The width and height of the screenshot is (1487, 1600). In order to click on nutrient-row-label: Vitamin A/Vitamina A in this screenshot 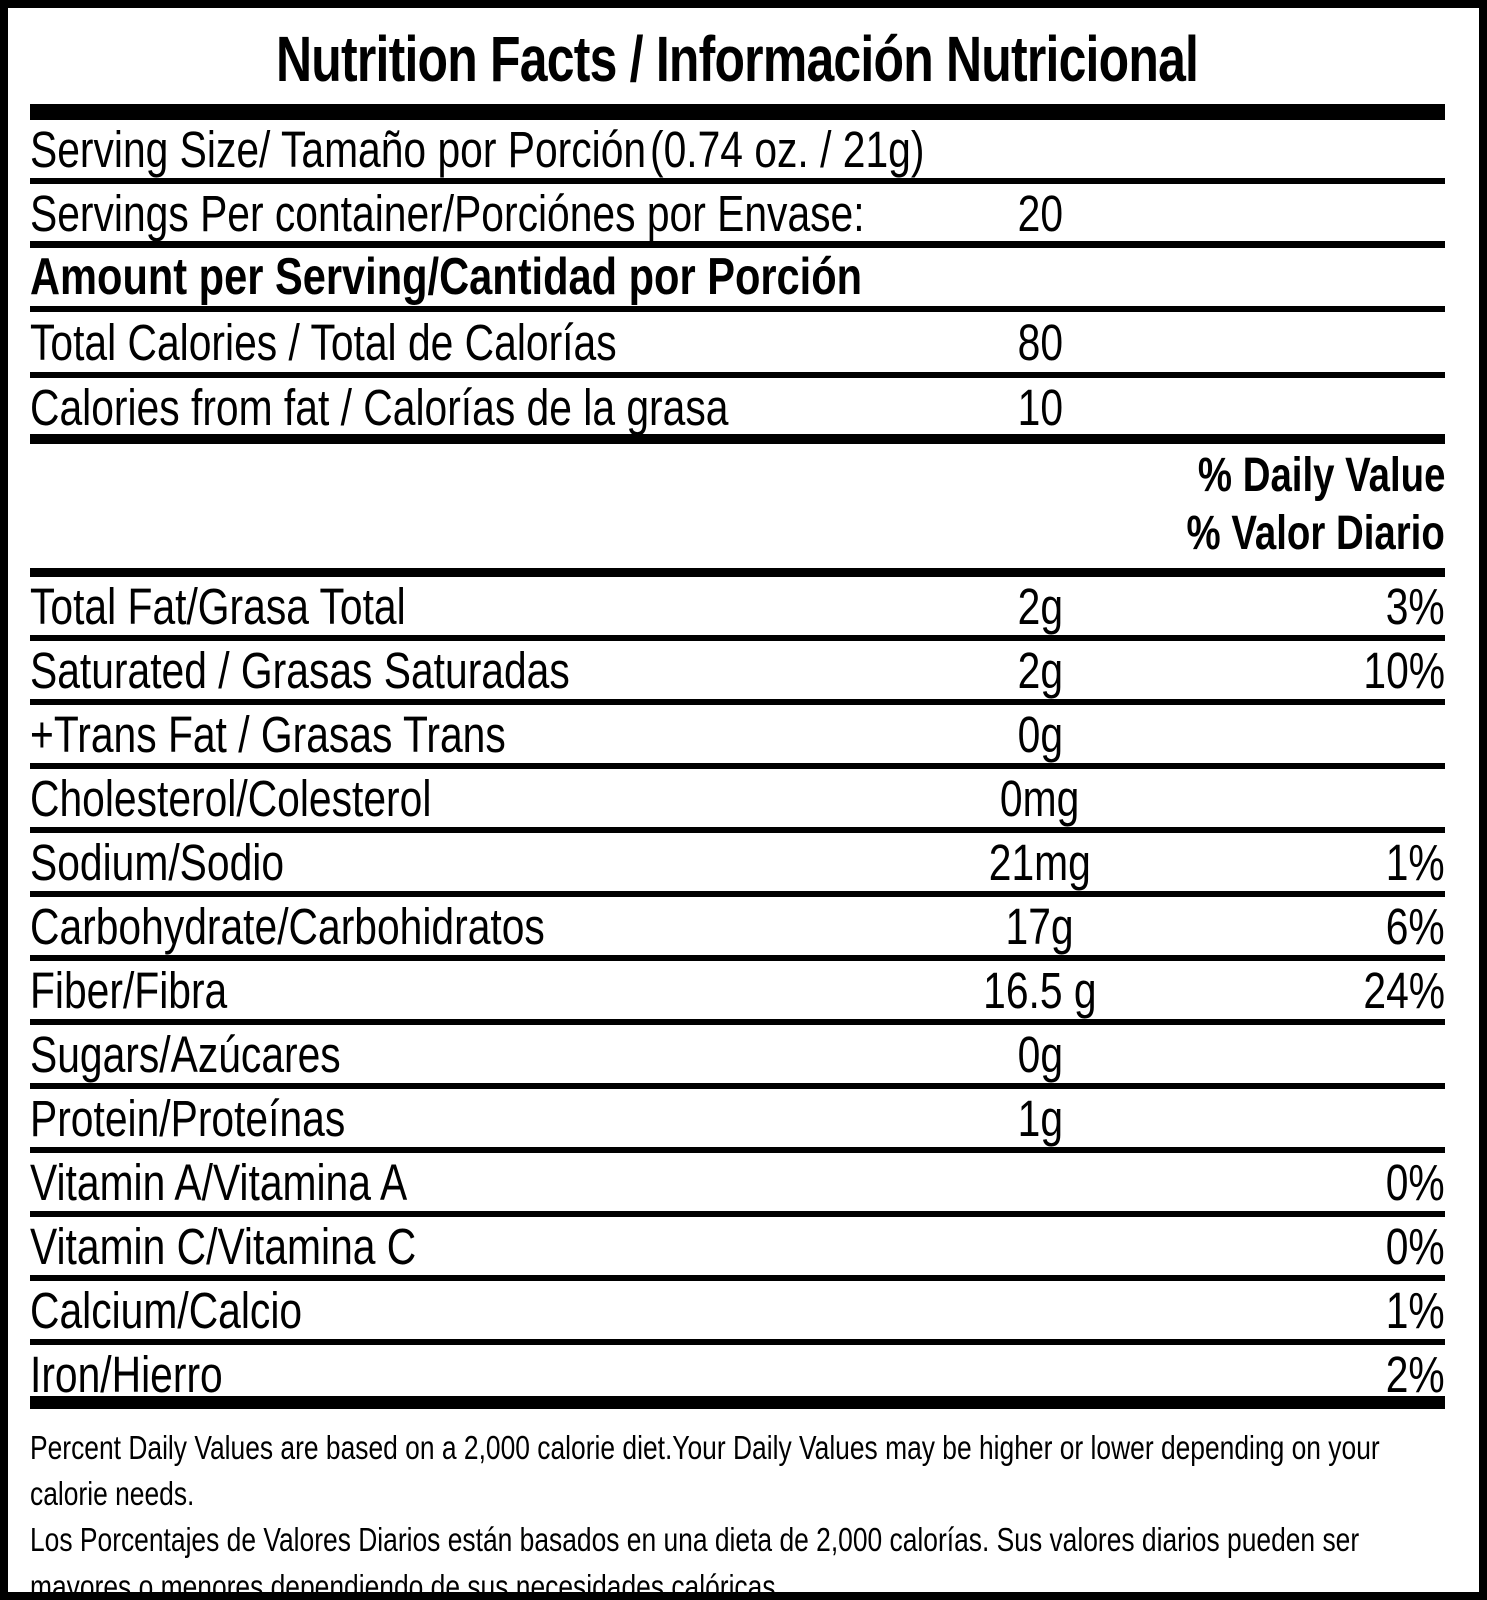, I will do `click(219, 1182)`.